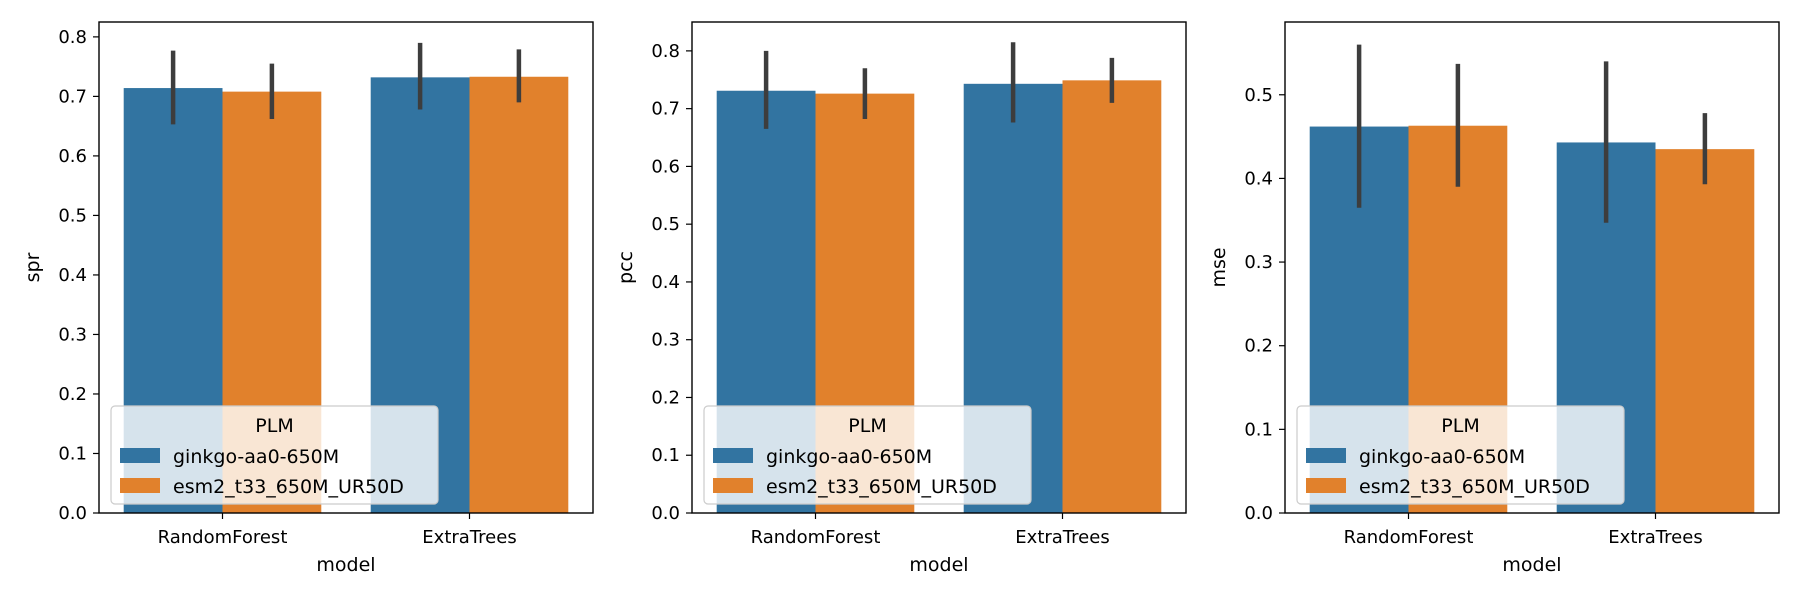  What do you see at coordinates (1219, 267) in the screenshot?
I see `y-axis-title: mse` at bounding box center [1219, 267].